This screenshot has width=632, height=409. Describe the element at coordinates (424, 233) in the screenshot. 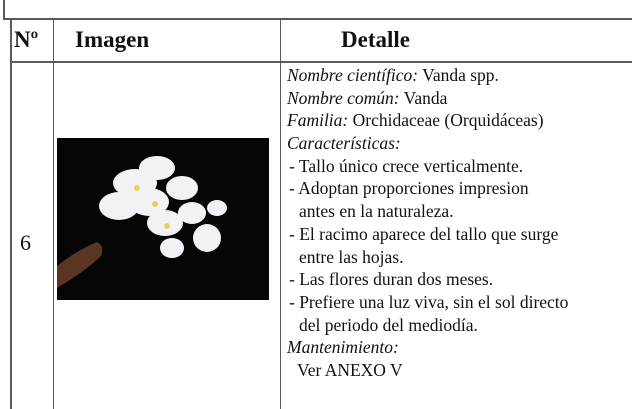

I see `list-item: - El racimo aparece del tallo que surge` at that location.